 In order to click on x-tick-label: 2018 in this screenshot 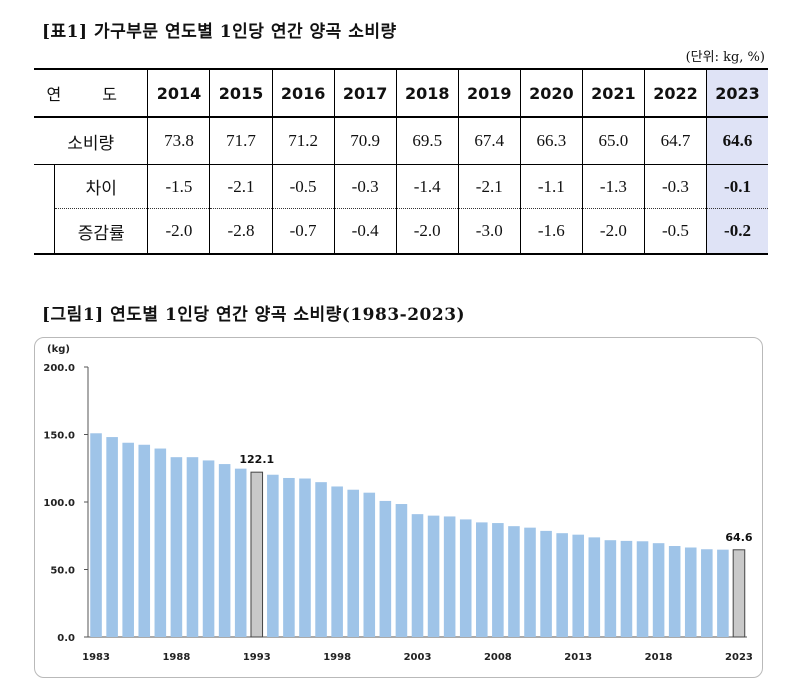, I will do `click(659, 657)`.